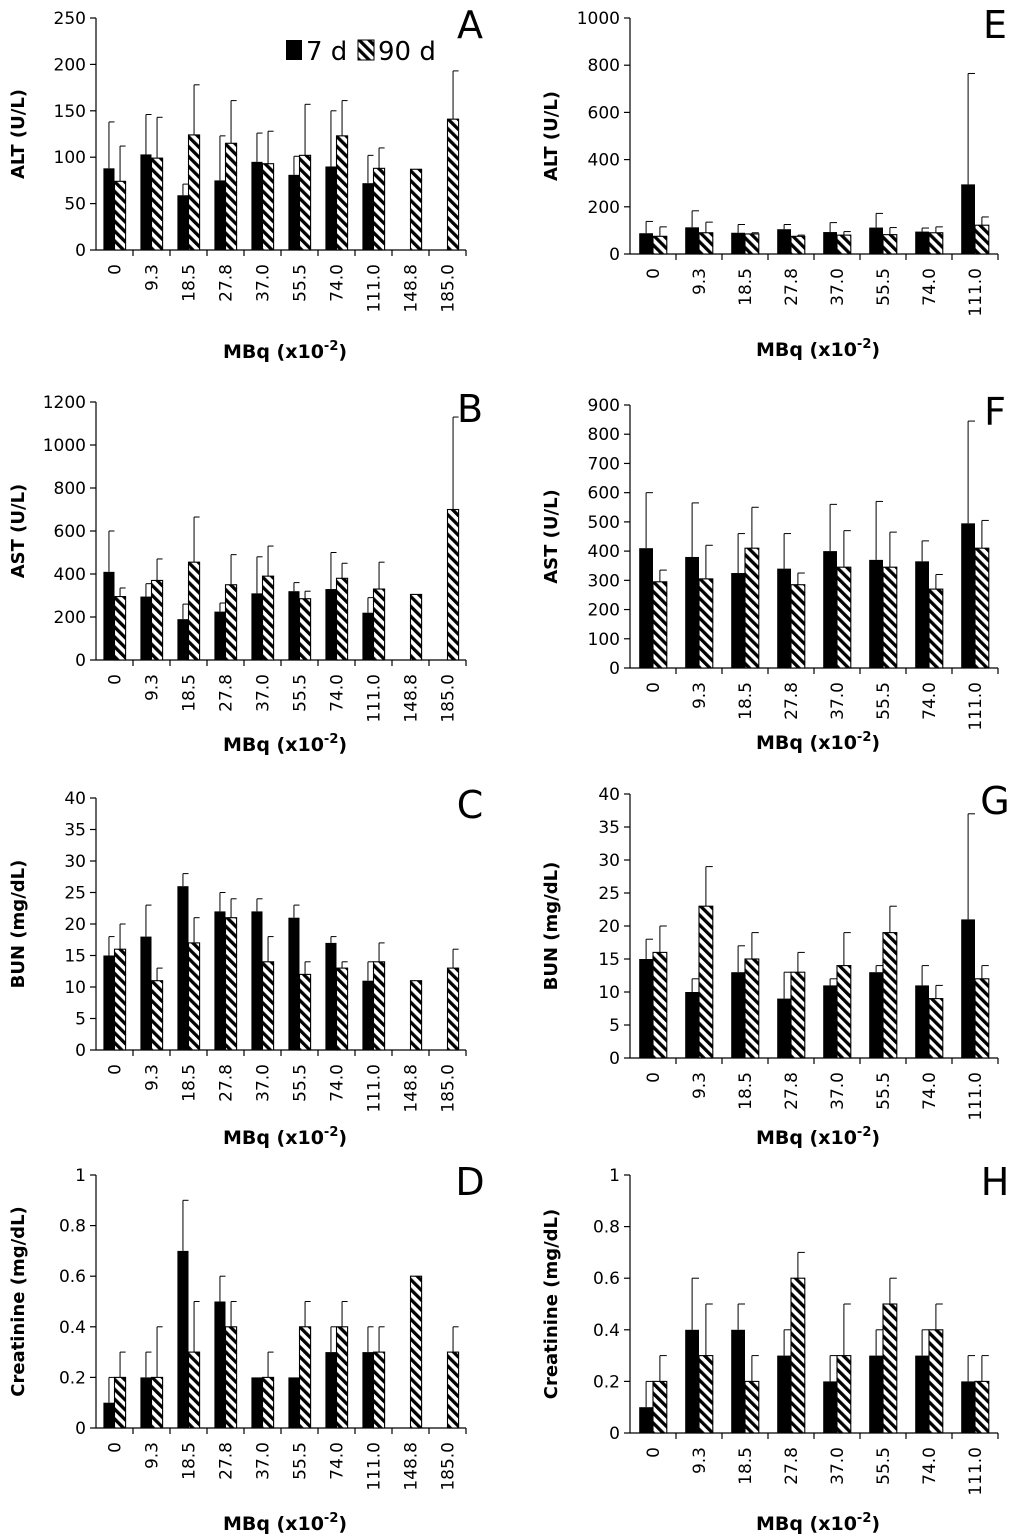  Describe the element at coordinates (70, 19) in the screenshot. I see `y-tick-label: 250` at that location.